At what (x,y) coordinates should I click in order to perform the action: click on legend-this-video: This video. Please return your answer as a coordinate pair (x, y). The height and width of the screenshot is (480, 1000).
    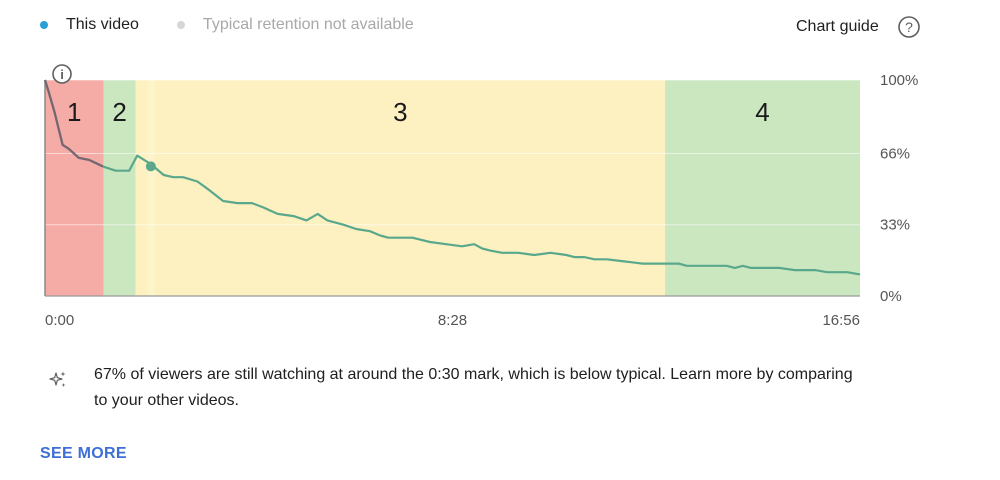
    Looking at the image, I should click on (87, 25).